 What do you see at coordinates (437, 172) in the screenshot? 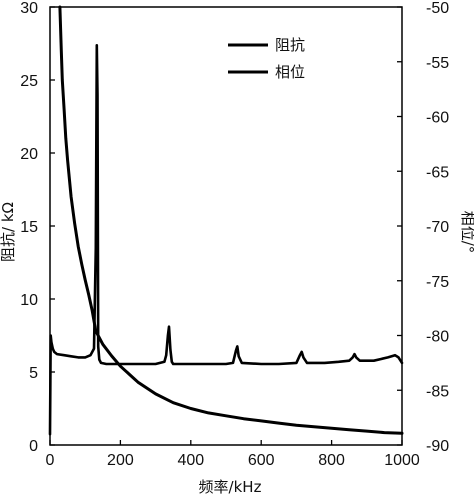
I see `right-y-tick-label-3: -65` at bounding box center [437, 172].